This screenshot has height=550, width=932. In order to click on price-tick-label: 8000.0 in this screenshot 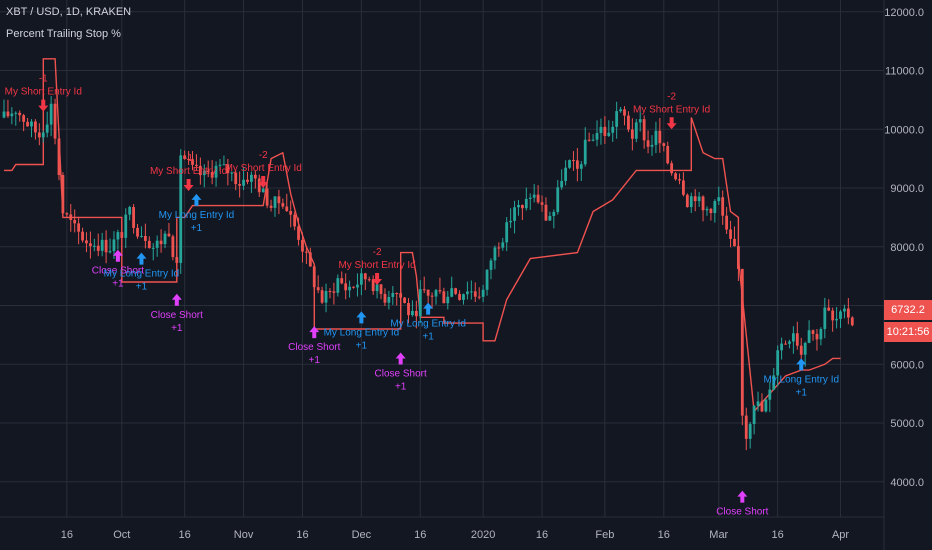, I will do `click(907, 248)`.